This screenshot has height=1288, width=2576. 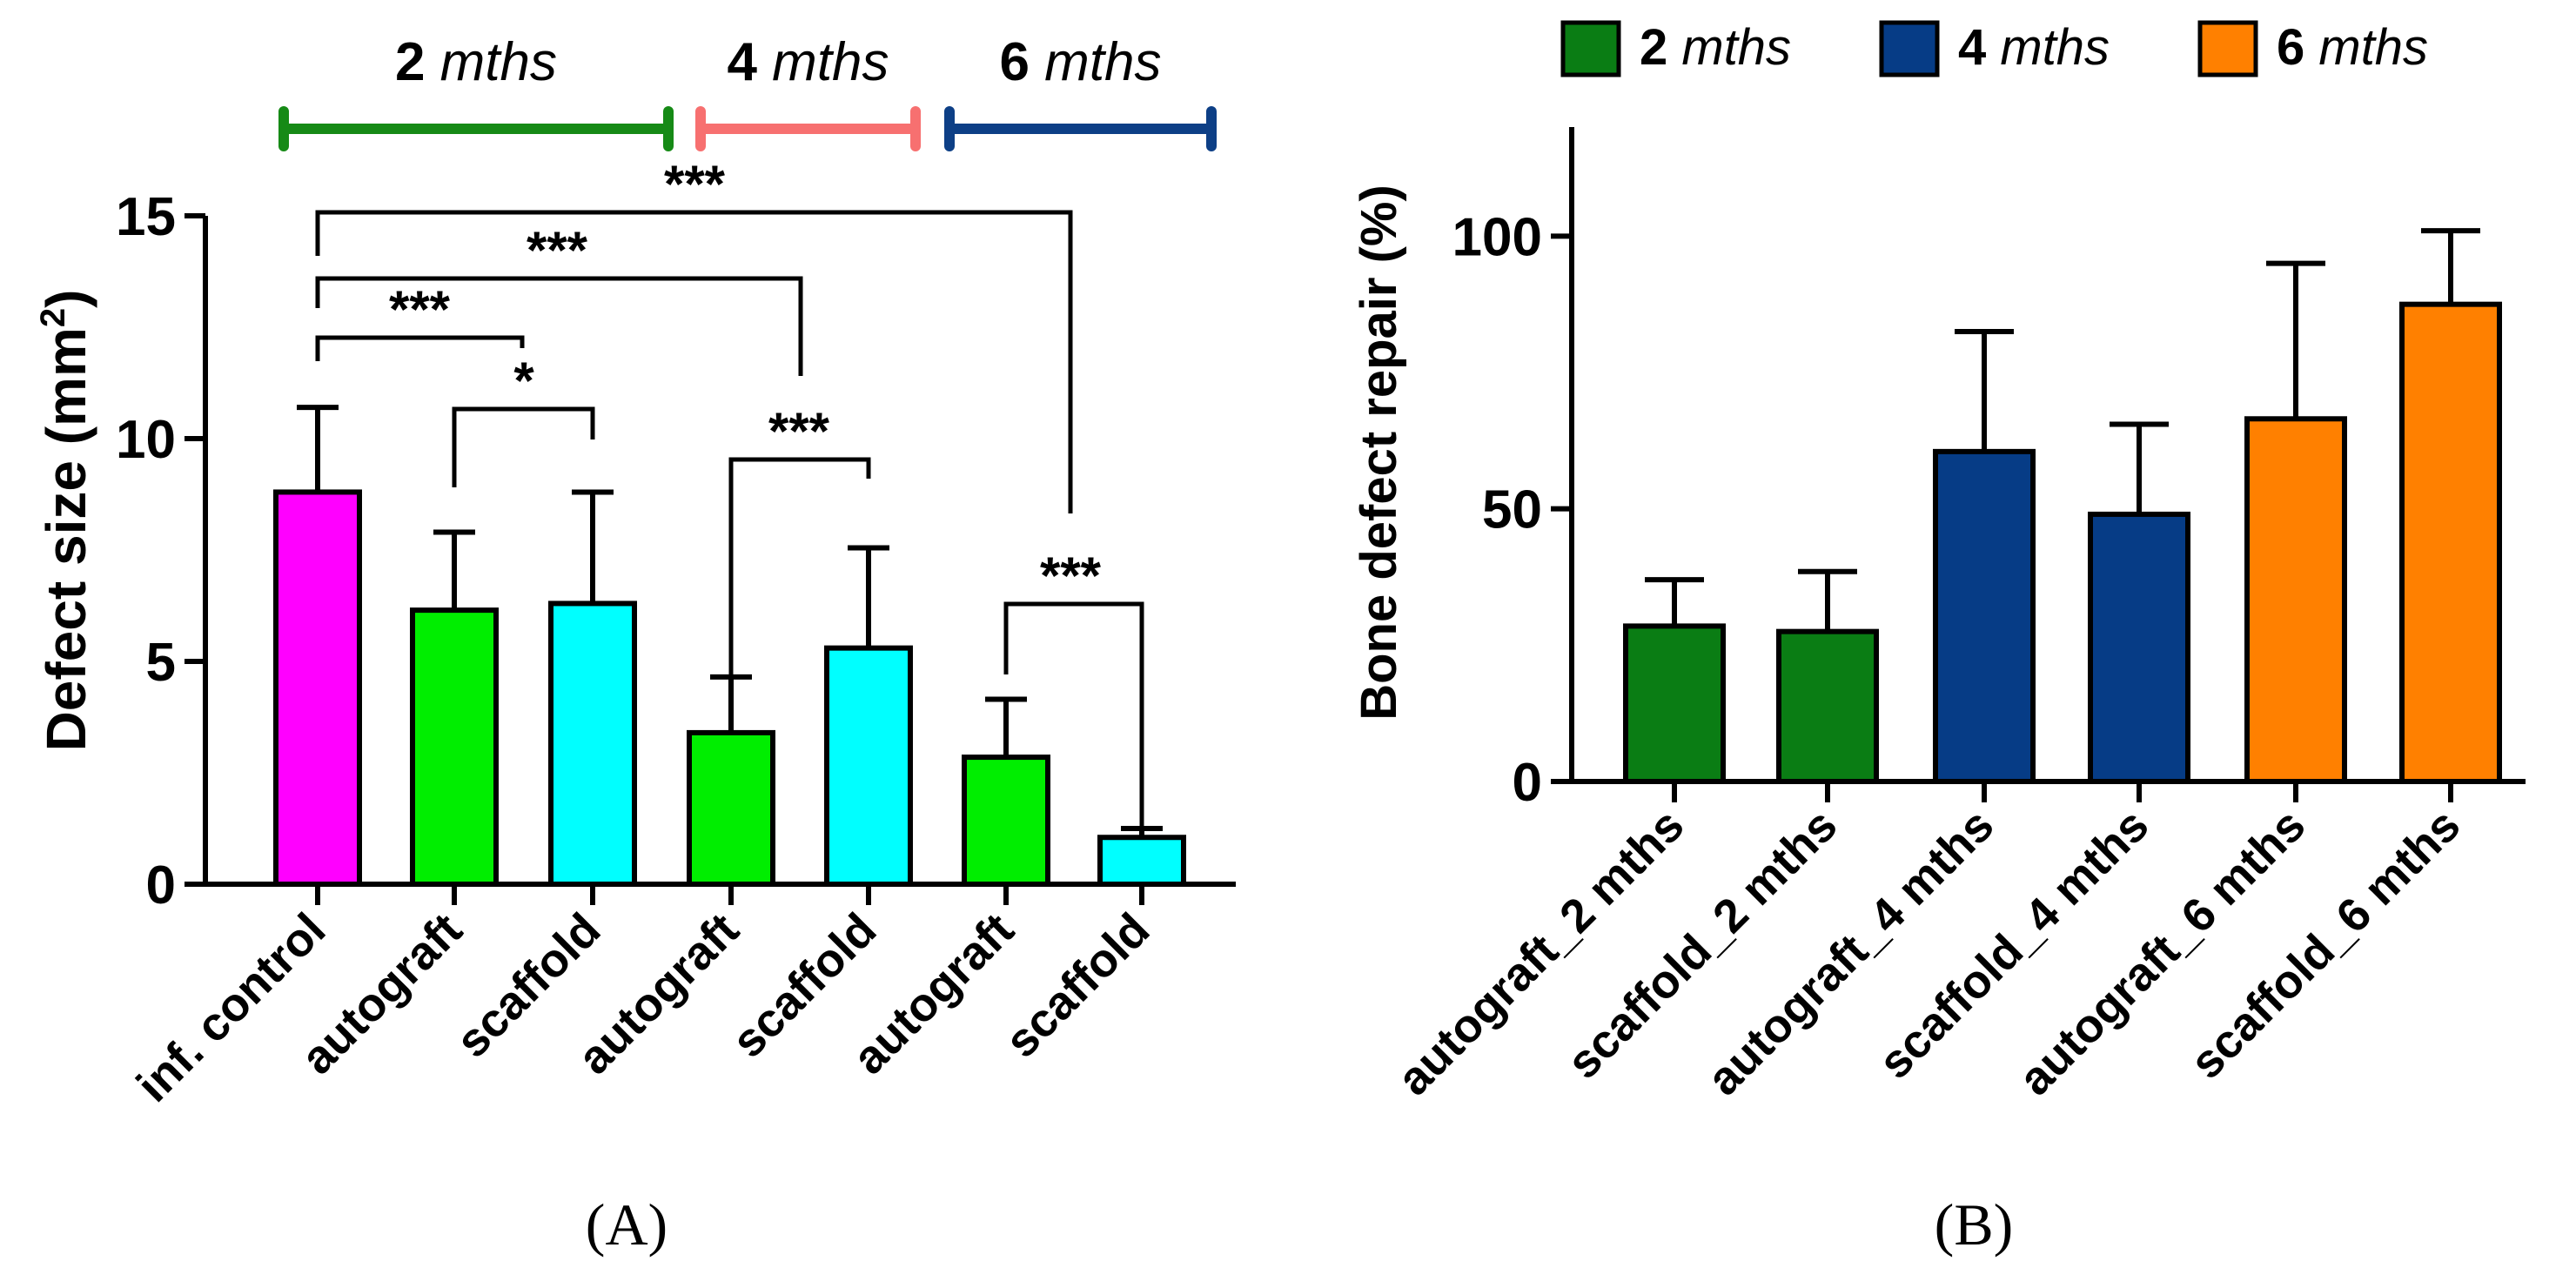 What do you see at coordinates (1497, 237) in the screenshot?
I see `y-tick-label: 100` at bounding box center [1497, 237].